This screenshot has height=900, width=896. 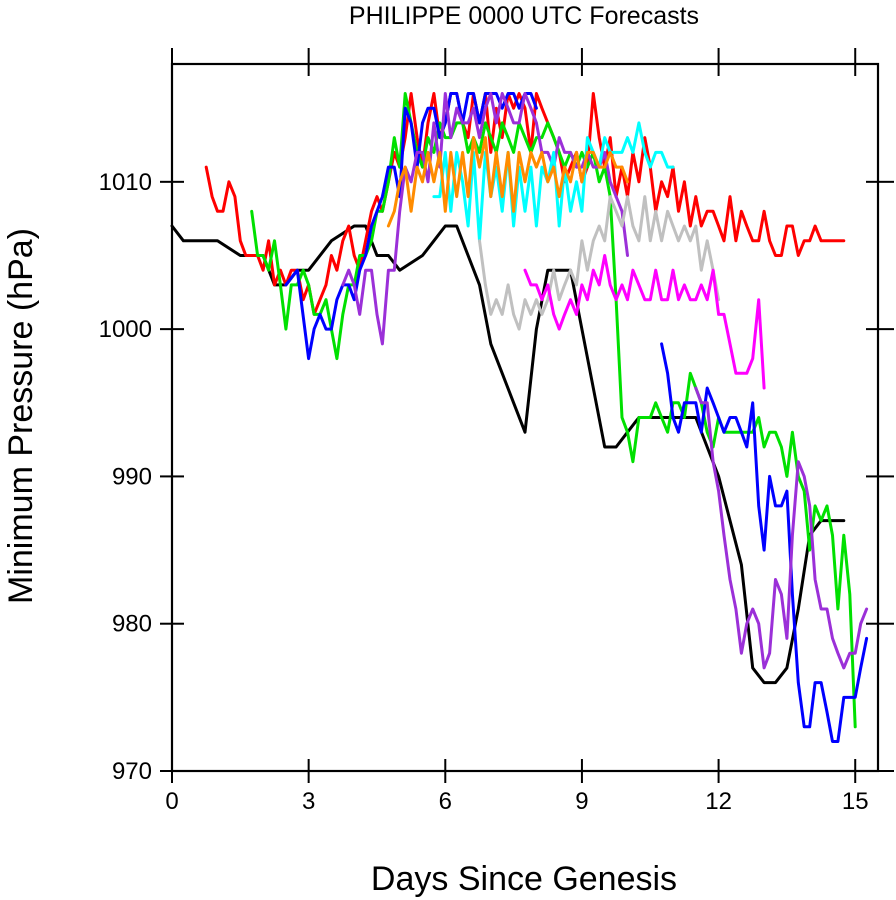 I want to click on y-tick-label: 1010, so click(x=125, y=182).